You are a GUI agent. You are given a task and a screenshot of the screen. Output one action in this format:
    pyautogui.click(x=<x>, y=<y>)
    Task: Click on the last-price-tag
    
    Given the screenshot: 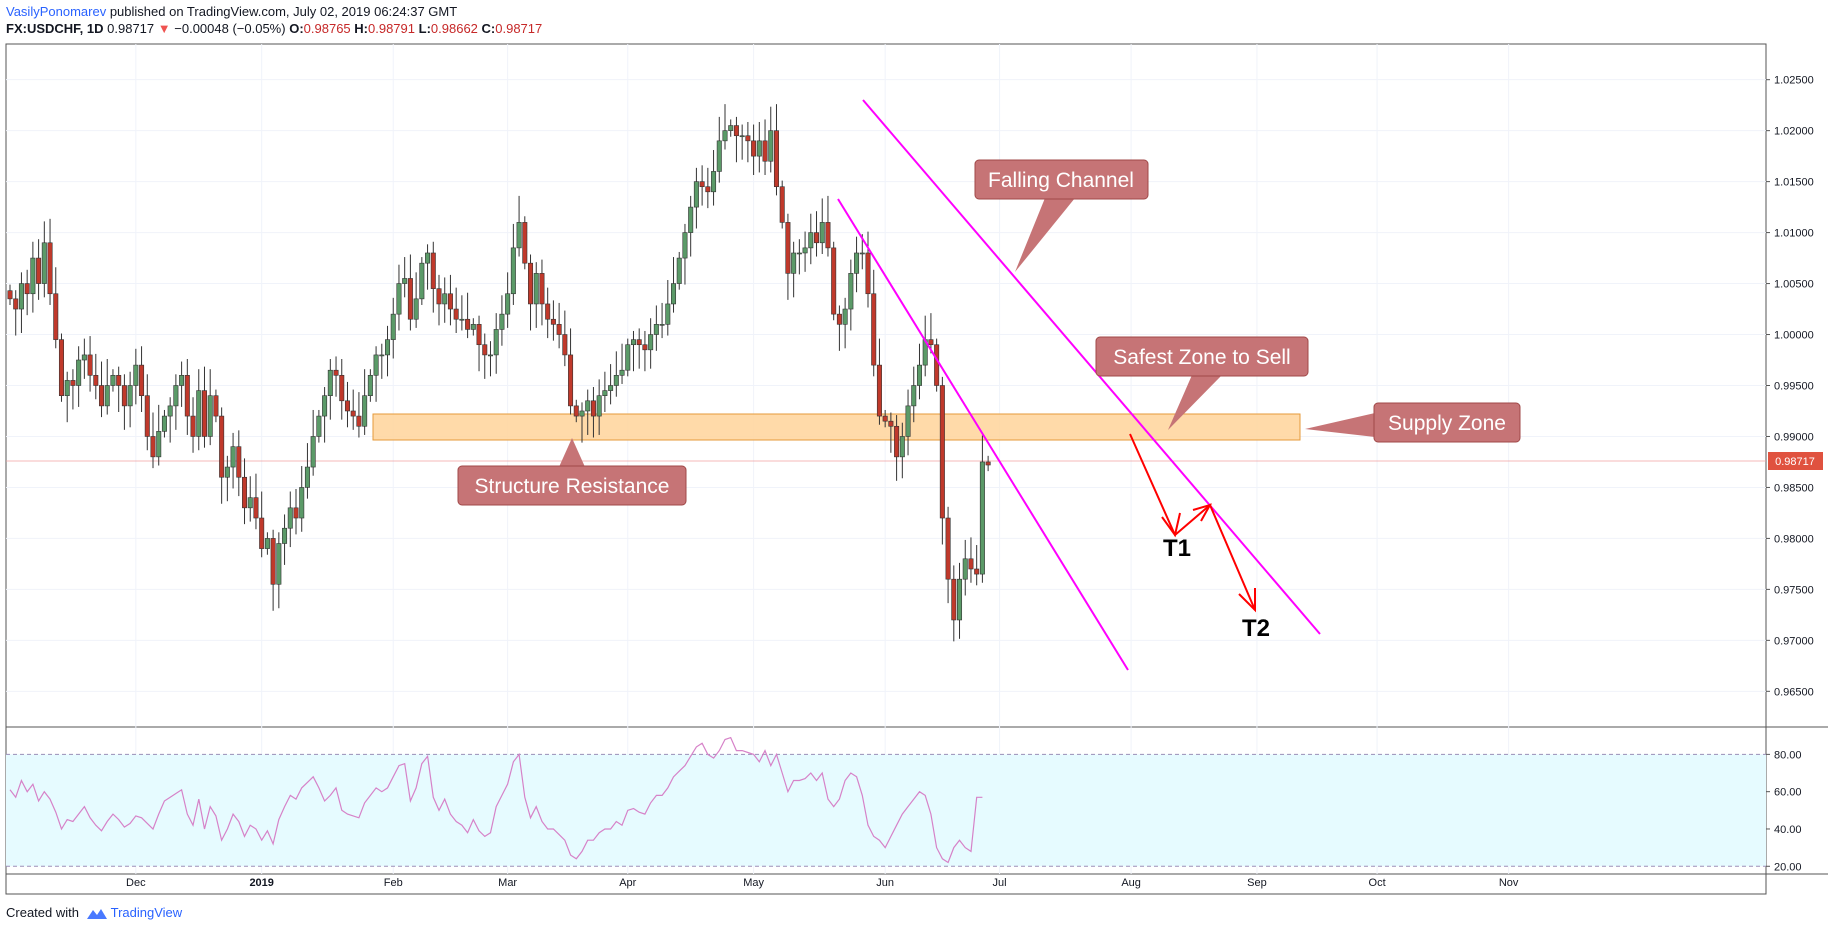 What is the action you would take?
    pyautogui.click(x=1795, y=461)
    